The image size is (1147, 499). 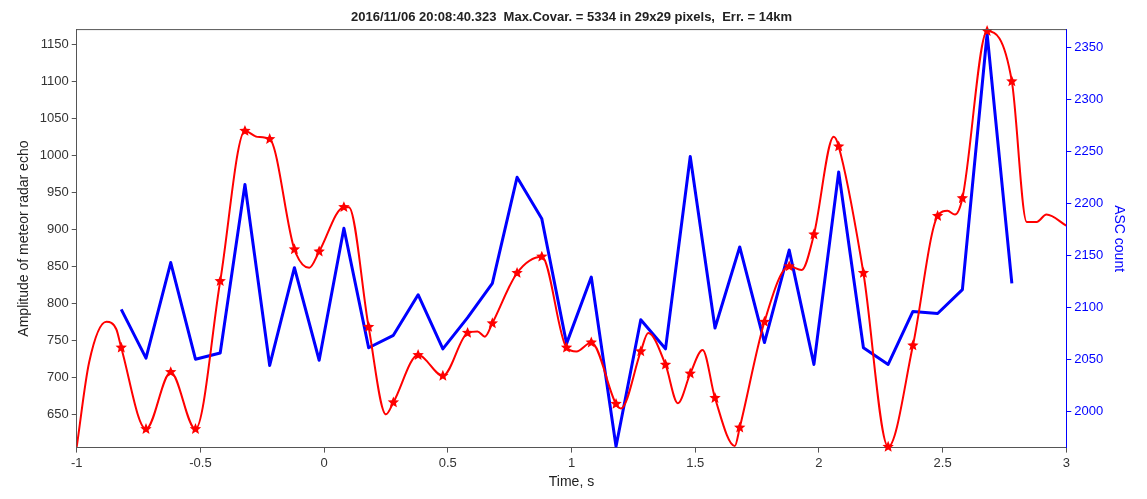 What do you see at coordinates (54, 154) in the screenshot?
I see `y-tick-label: 1000` at bounding box center [54, 154].